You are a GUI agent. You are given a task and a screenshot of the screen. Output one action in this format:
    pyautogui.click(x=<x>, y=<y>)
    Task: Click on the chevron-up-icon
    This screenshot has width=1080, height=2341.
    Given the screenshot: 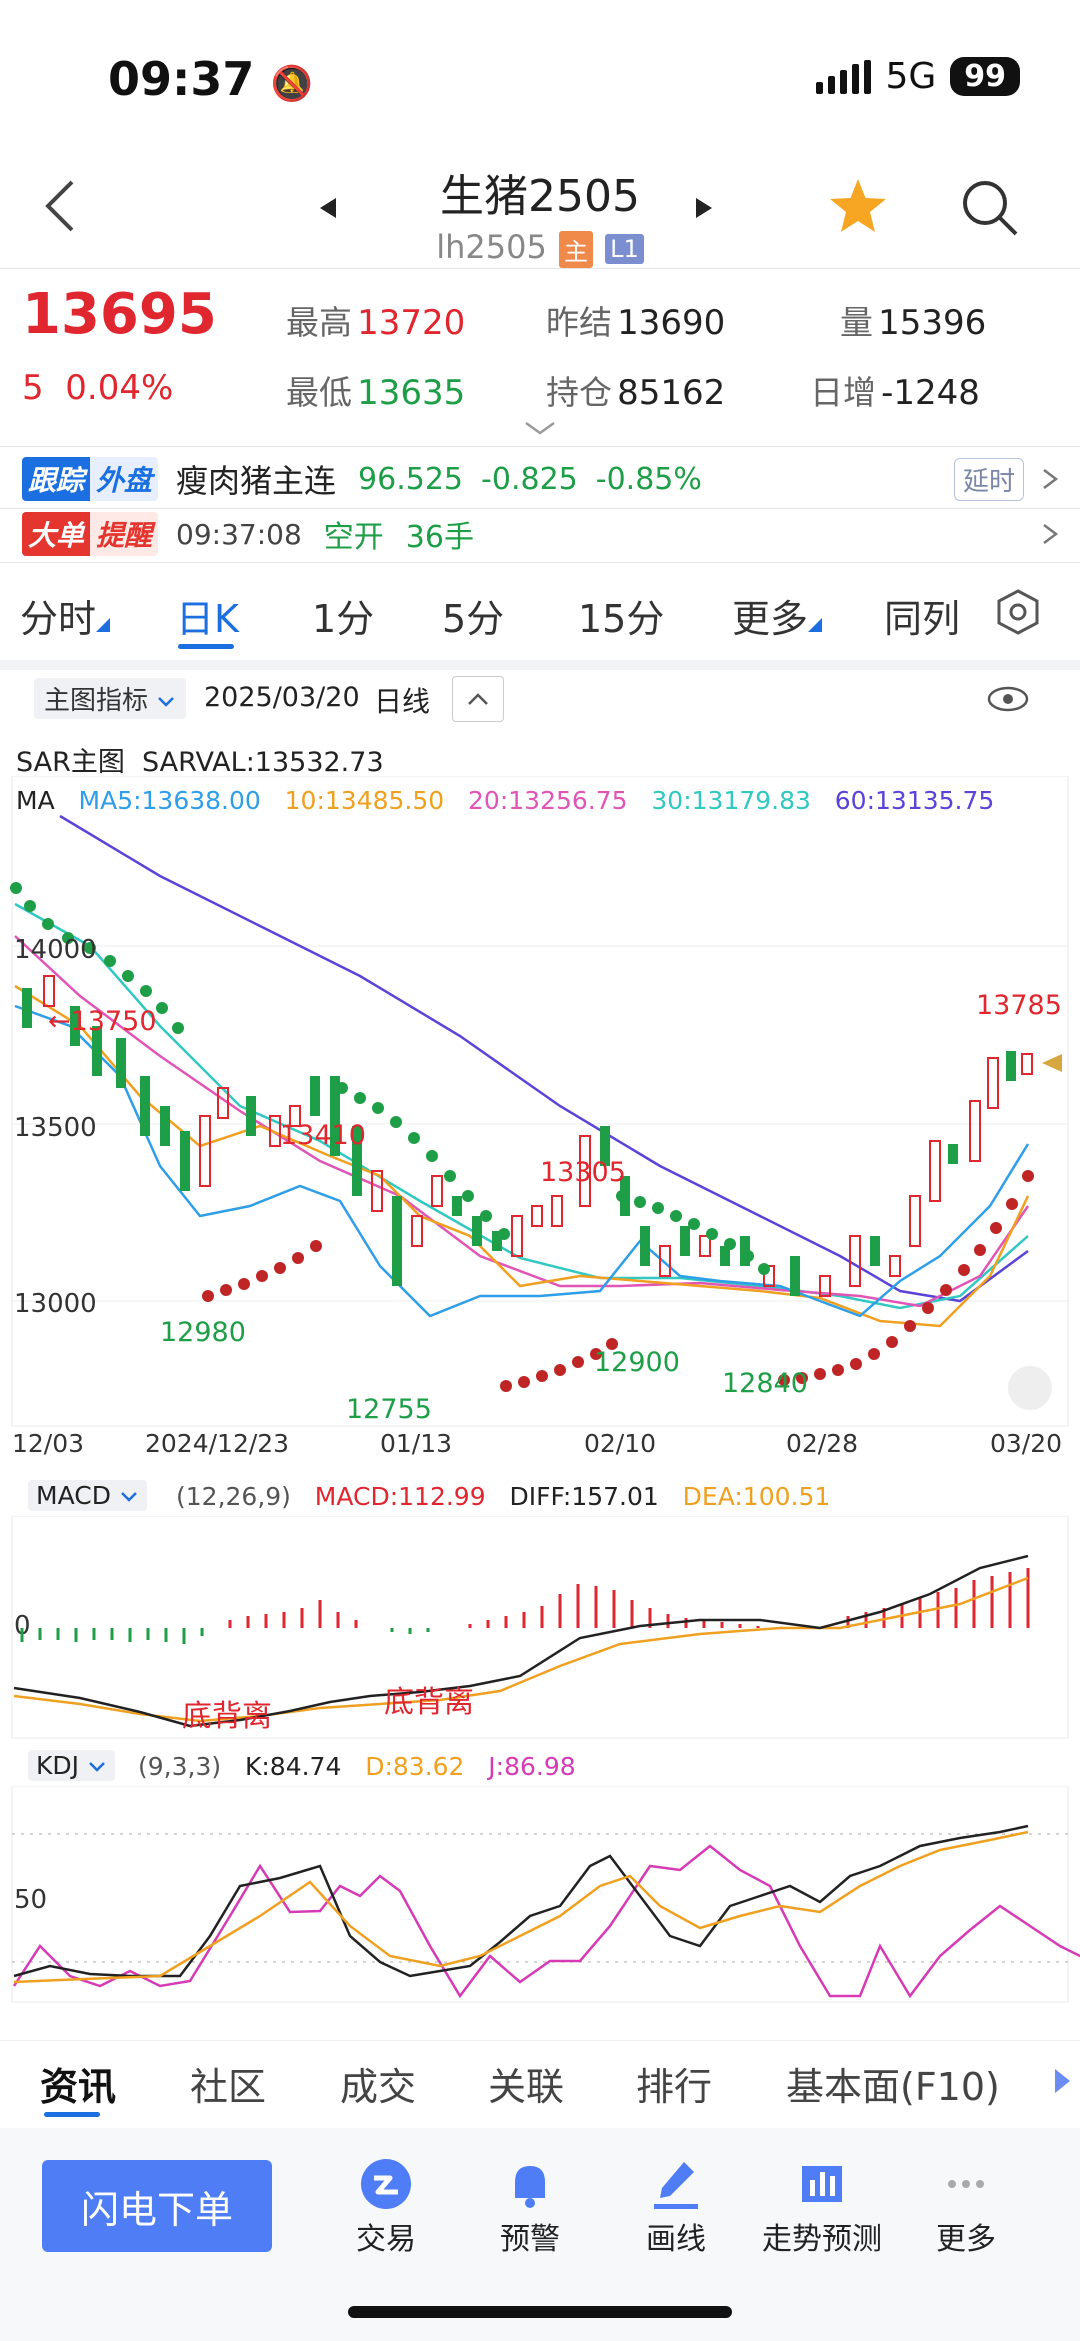 What is the action you would take?
    pyautogui.click(x=478, y=699)
    